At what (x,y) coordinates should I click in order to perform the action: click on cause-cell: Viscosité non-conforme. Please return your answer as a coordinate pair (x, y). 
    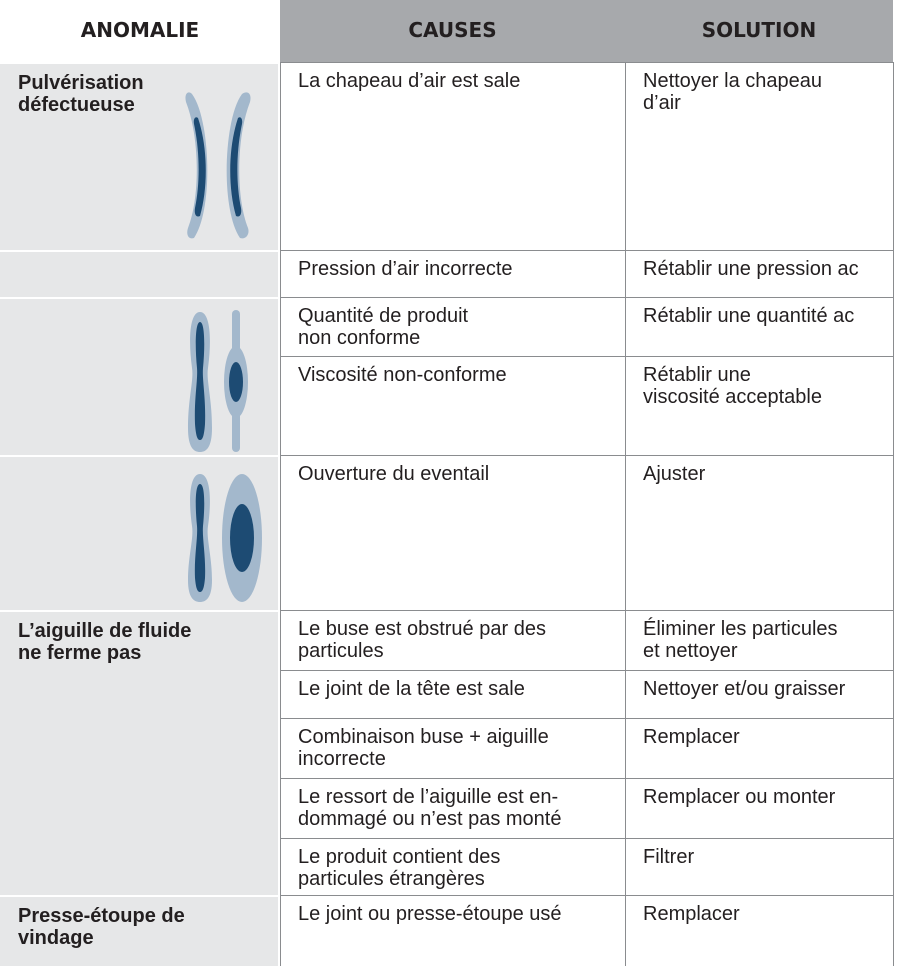
    Looking at the image, I should click on (402, 375).